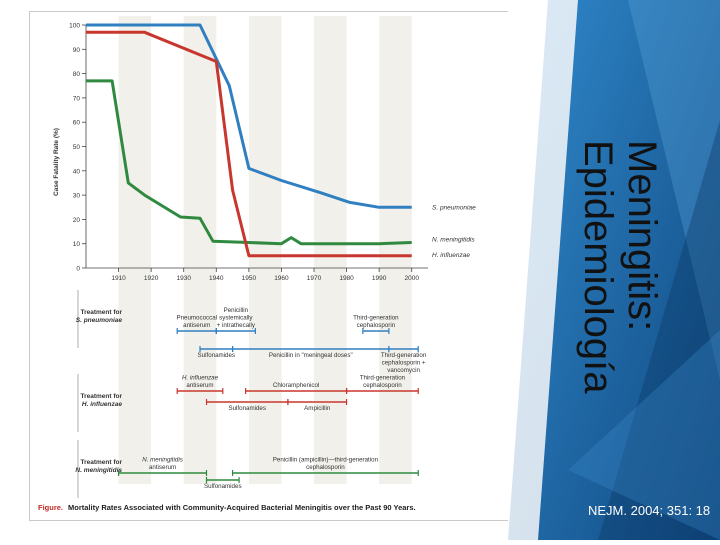 This screenshot has width=720, height=545. Describe the element at coordinates (379, 278) in the screenshot. I see `x-tick-label: 1990` at that location.